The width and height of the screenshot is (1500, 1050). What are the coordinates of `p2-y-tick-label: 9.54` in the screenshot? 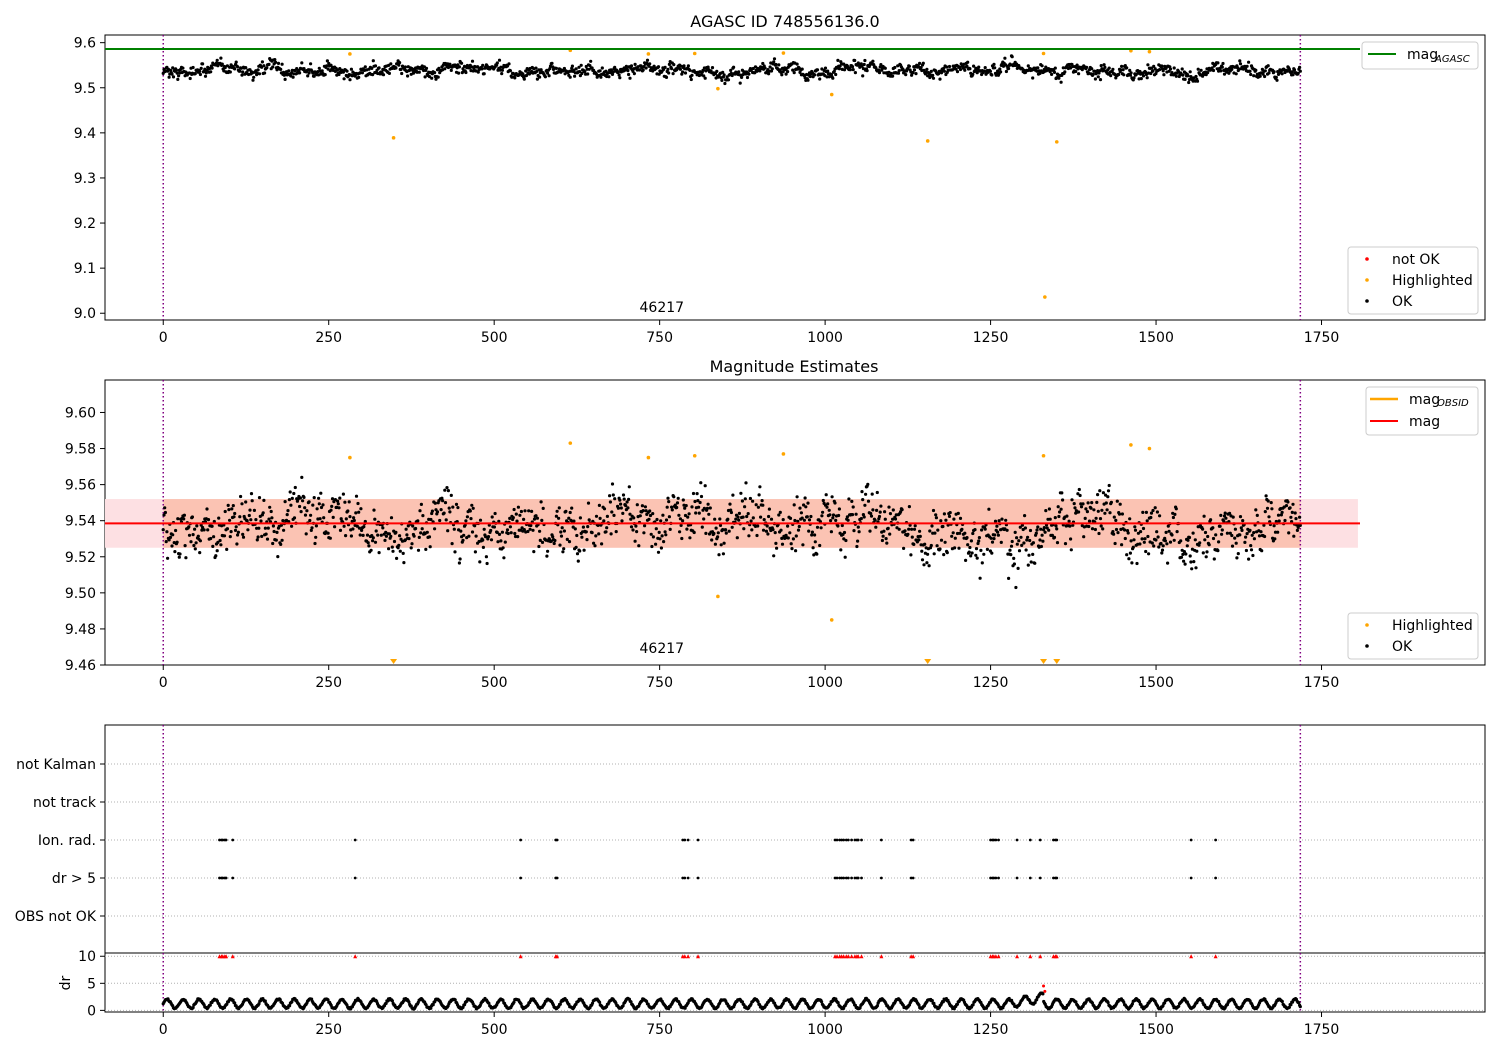 It's located at (80, 522).